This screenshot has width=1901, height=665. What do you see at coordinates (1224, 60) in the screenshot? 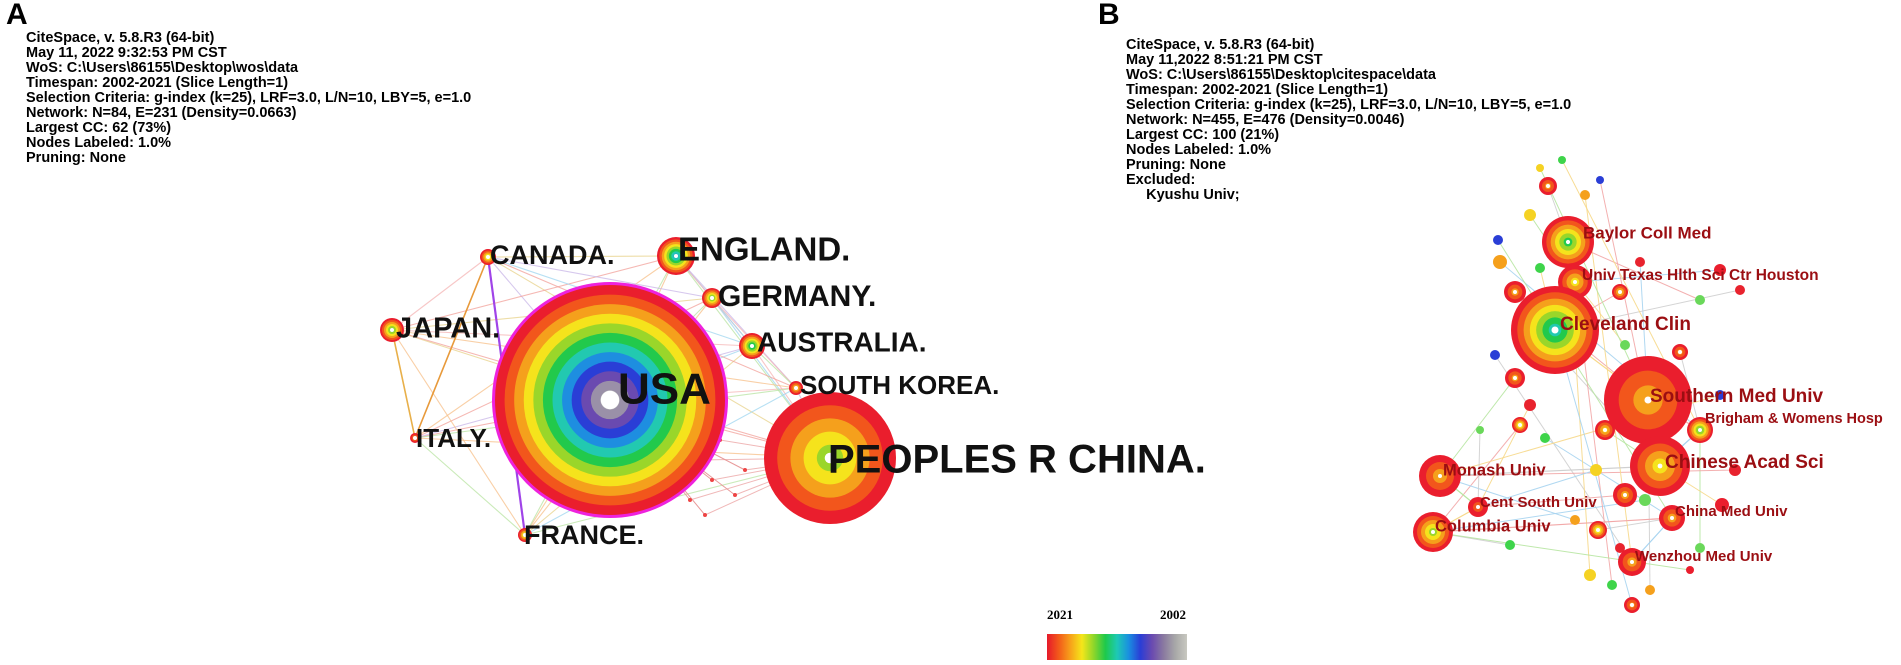
I see `info-line: May 11,2022 8:51:21 PM CST` at bounding box center [1224, 60].